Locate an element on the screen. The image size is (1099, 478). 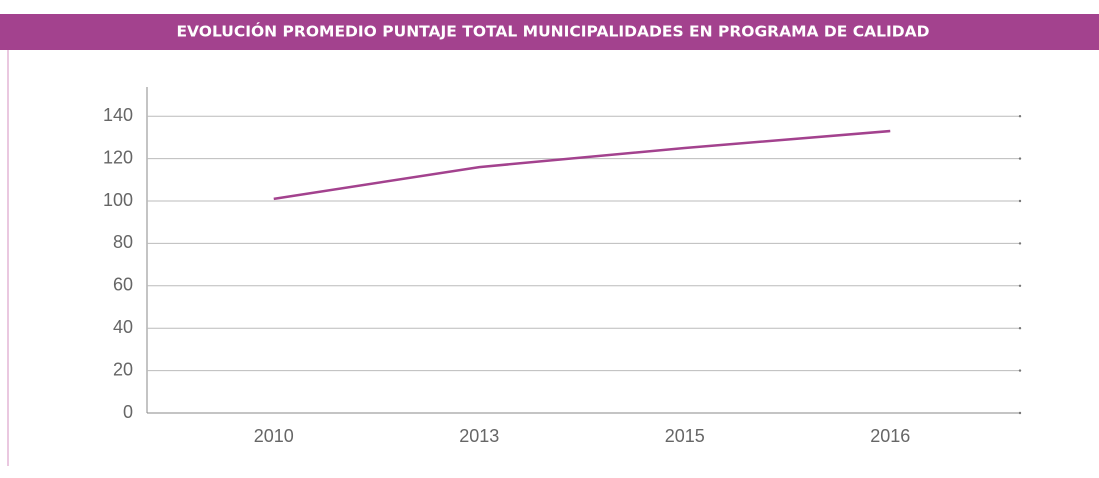
y-tick-label: 80 is located at coordinates (123, 242).